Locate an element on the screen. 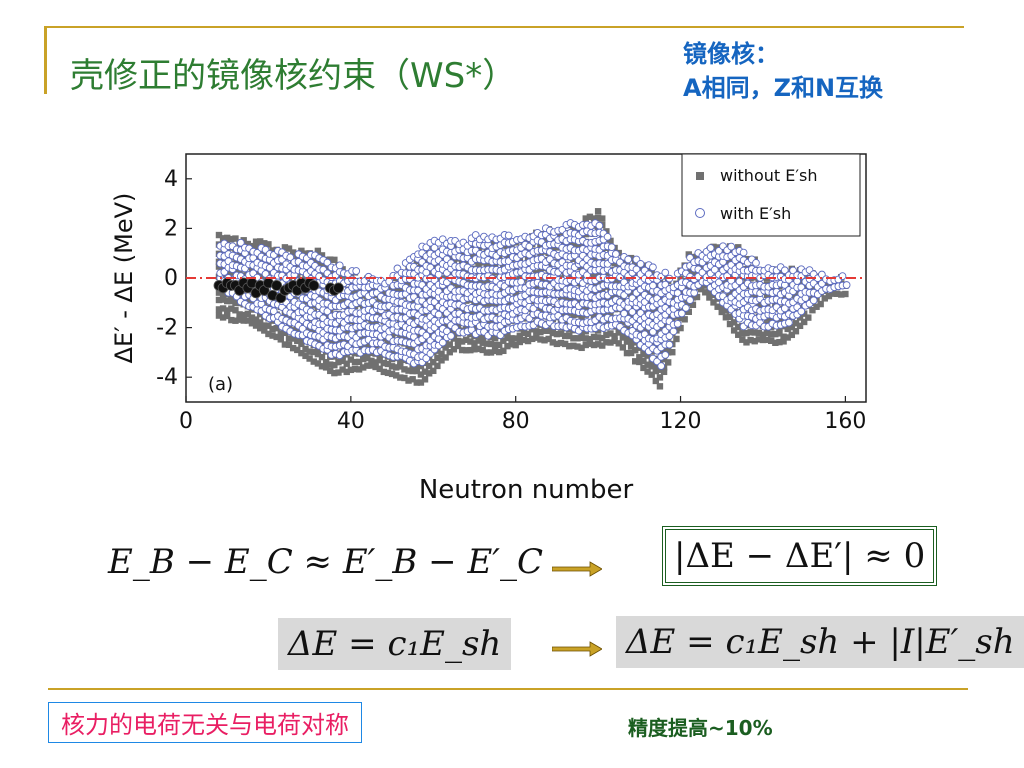  legend-marker-with is located at coordinates (700, 213).